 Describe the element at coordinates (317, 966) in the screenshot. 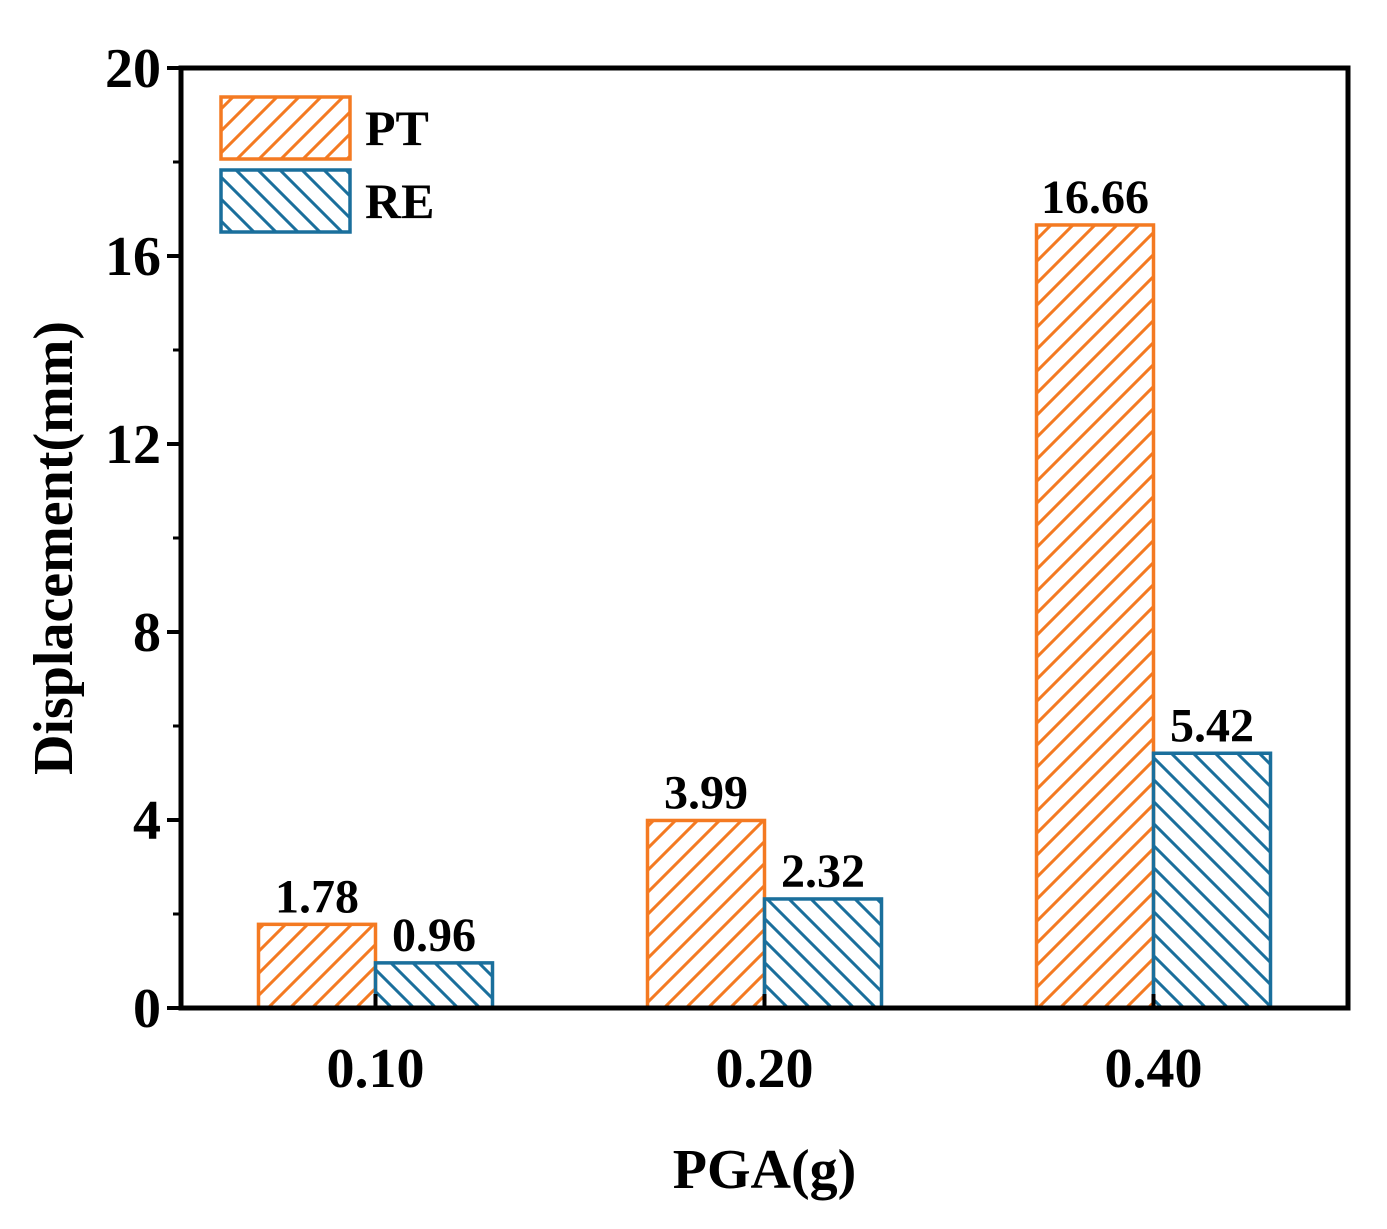

I see `bar-pt-0.10` at that location.